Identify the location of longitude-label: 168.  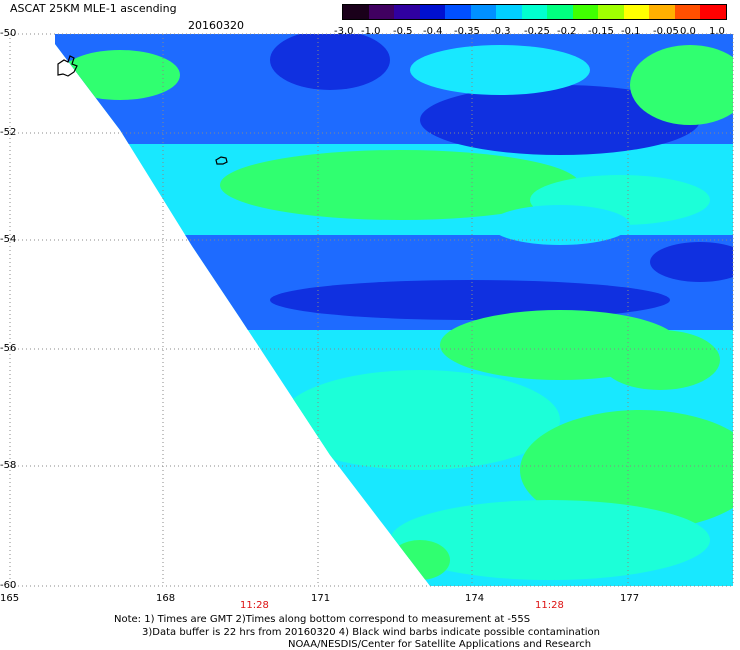
(166, 598).